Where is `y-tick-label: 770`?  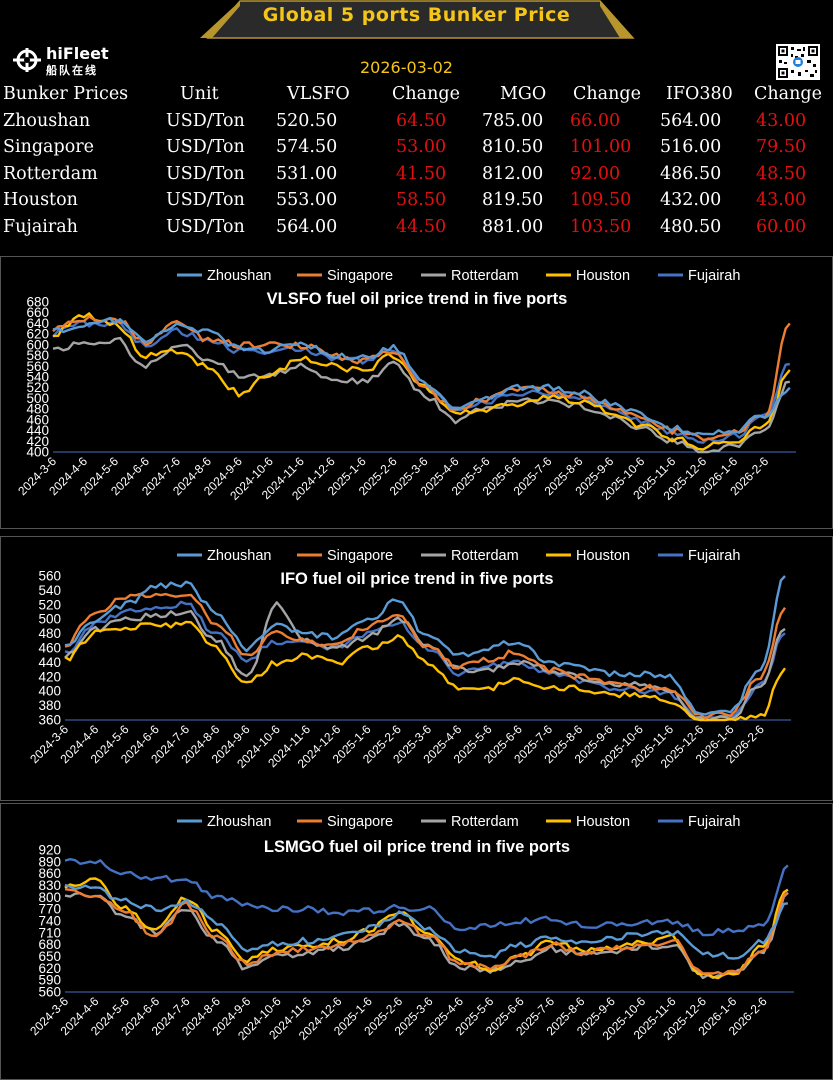 y-tick-label: 770 is located at coordinates (49, 909).